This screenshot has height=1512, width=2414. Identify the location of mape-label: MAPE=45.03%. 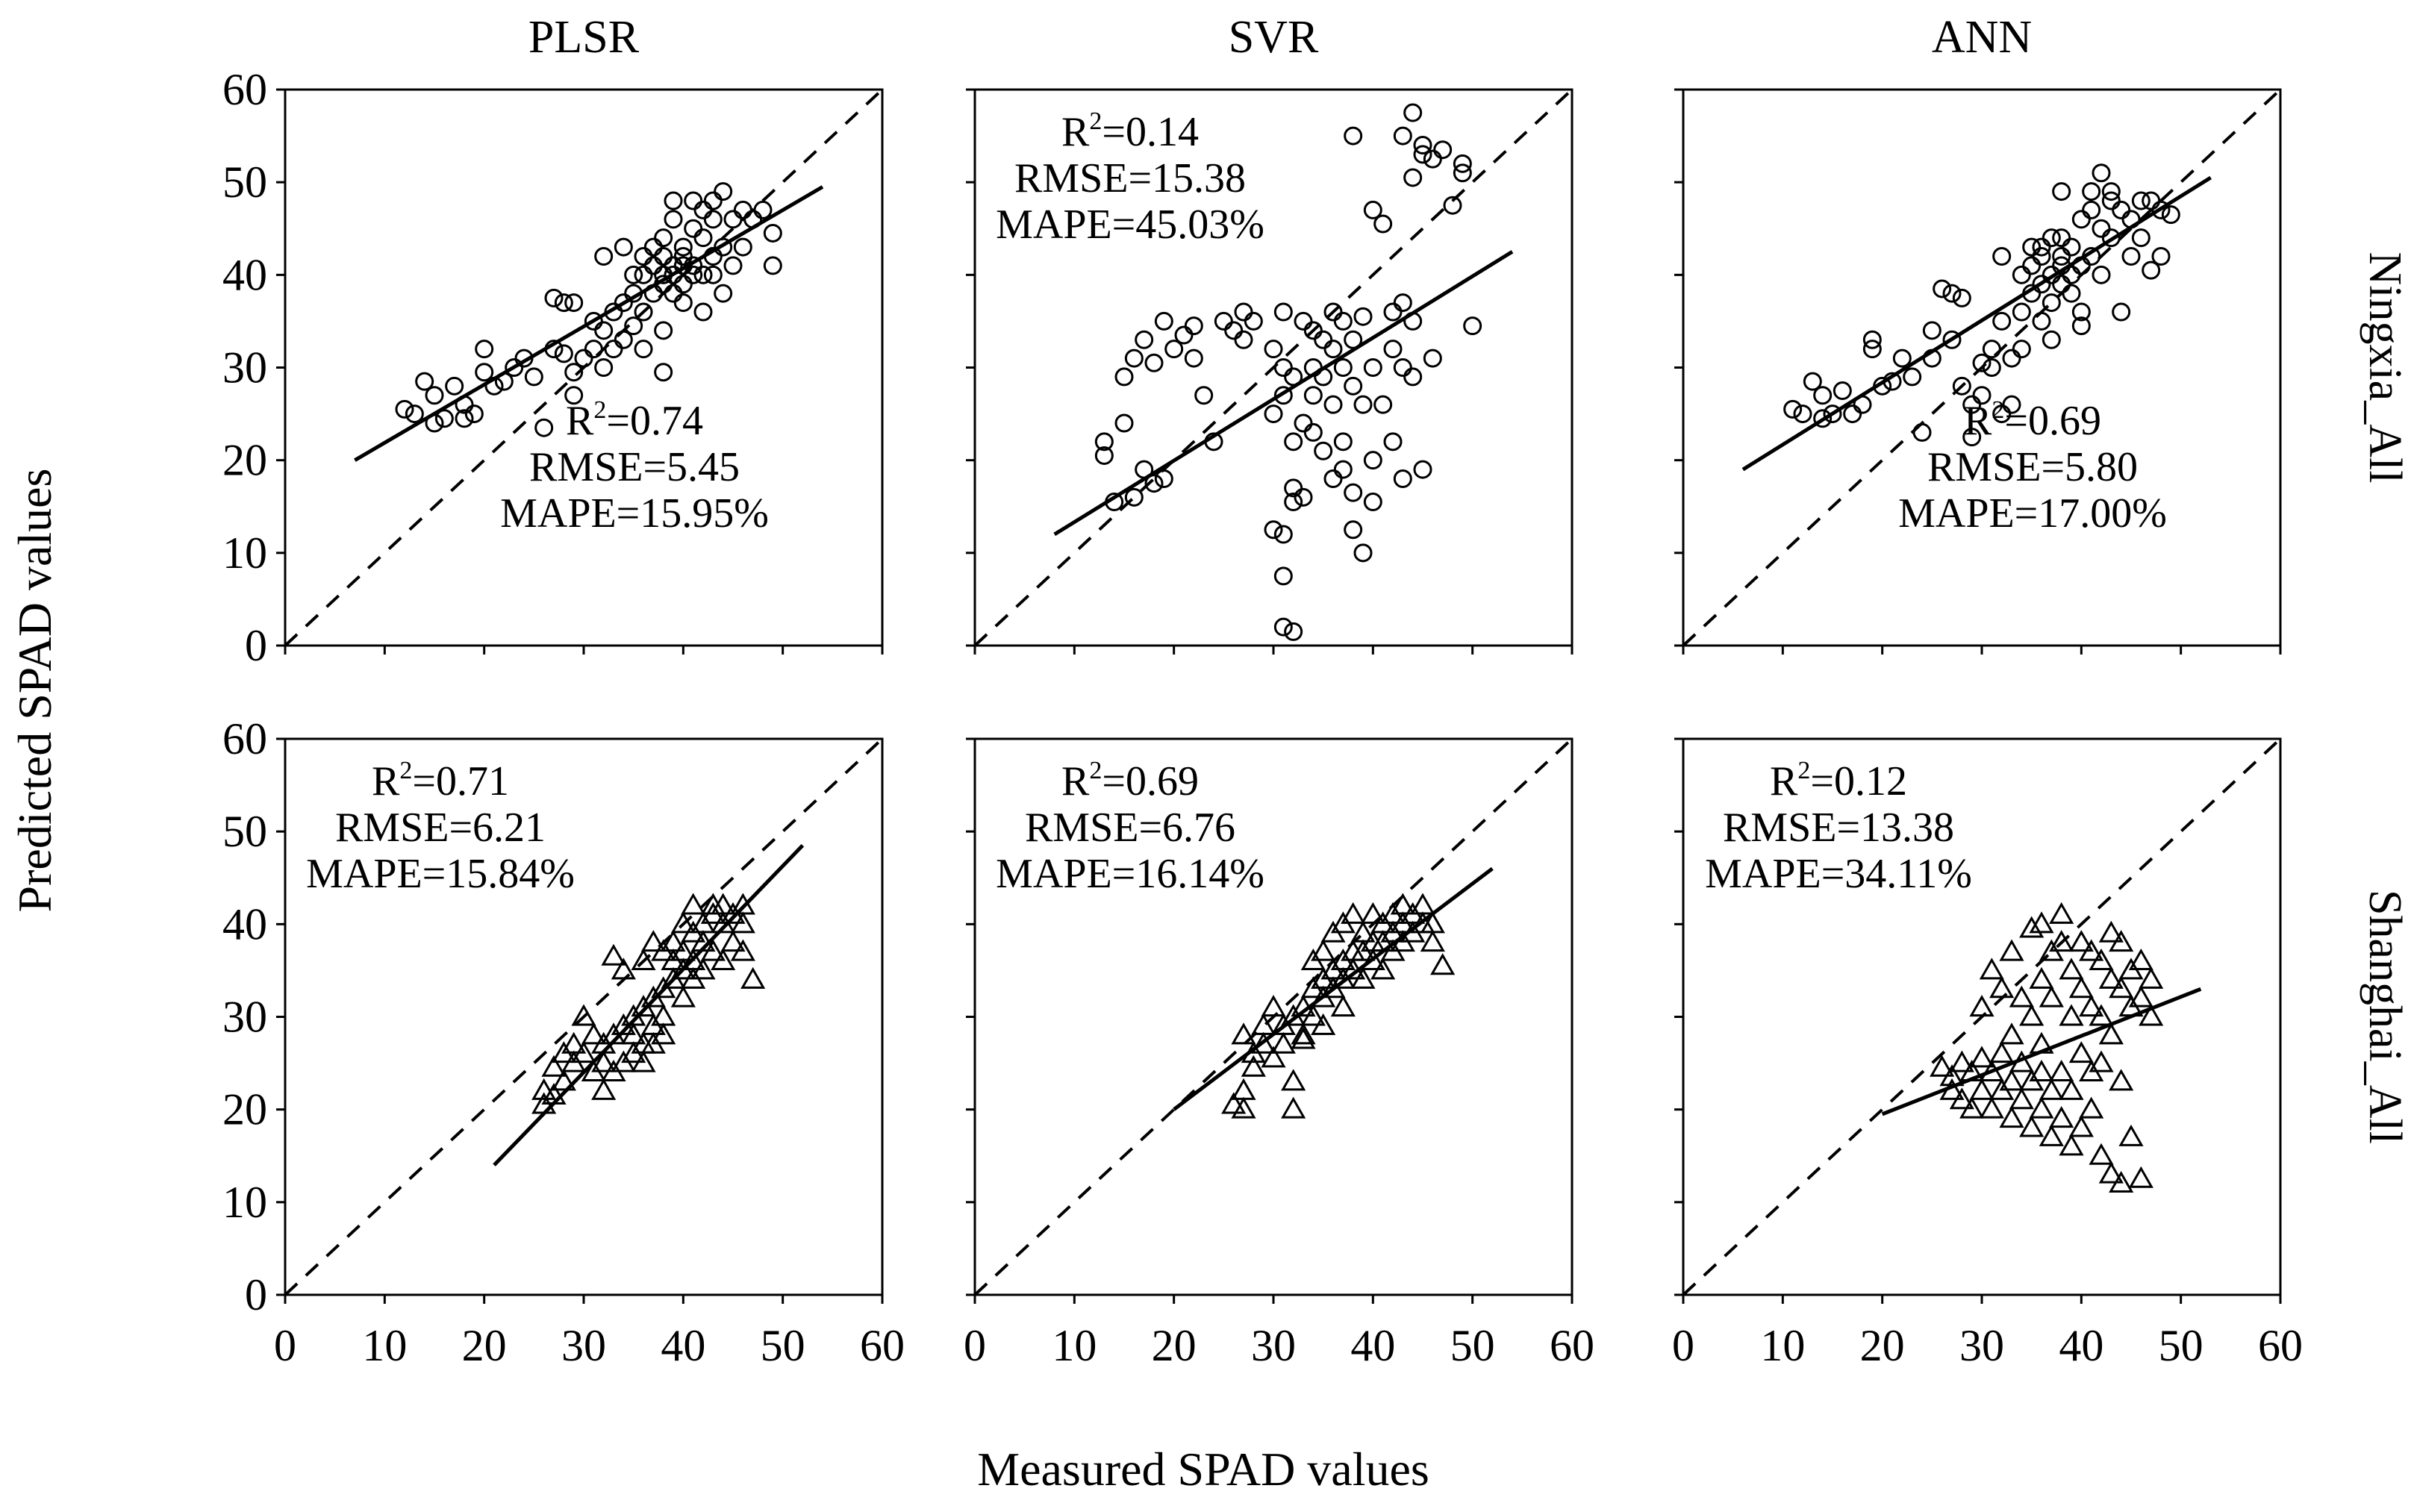
(1130, 225).